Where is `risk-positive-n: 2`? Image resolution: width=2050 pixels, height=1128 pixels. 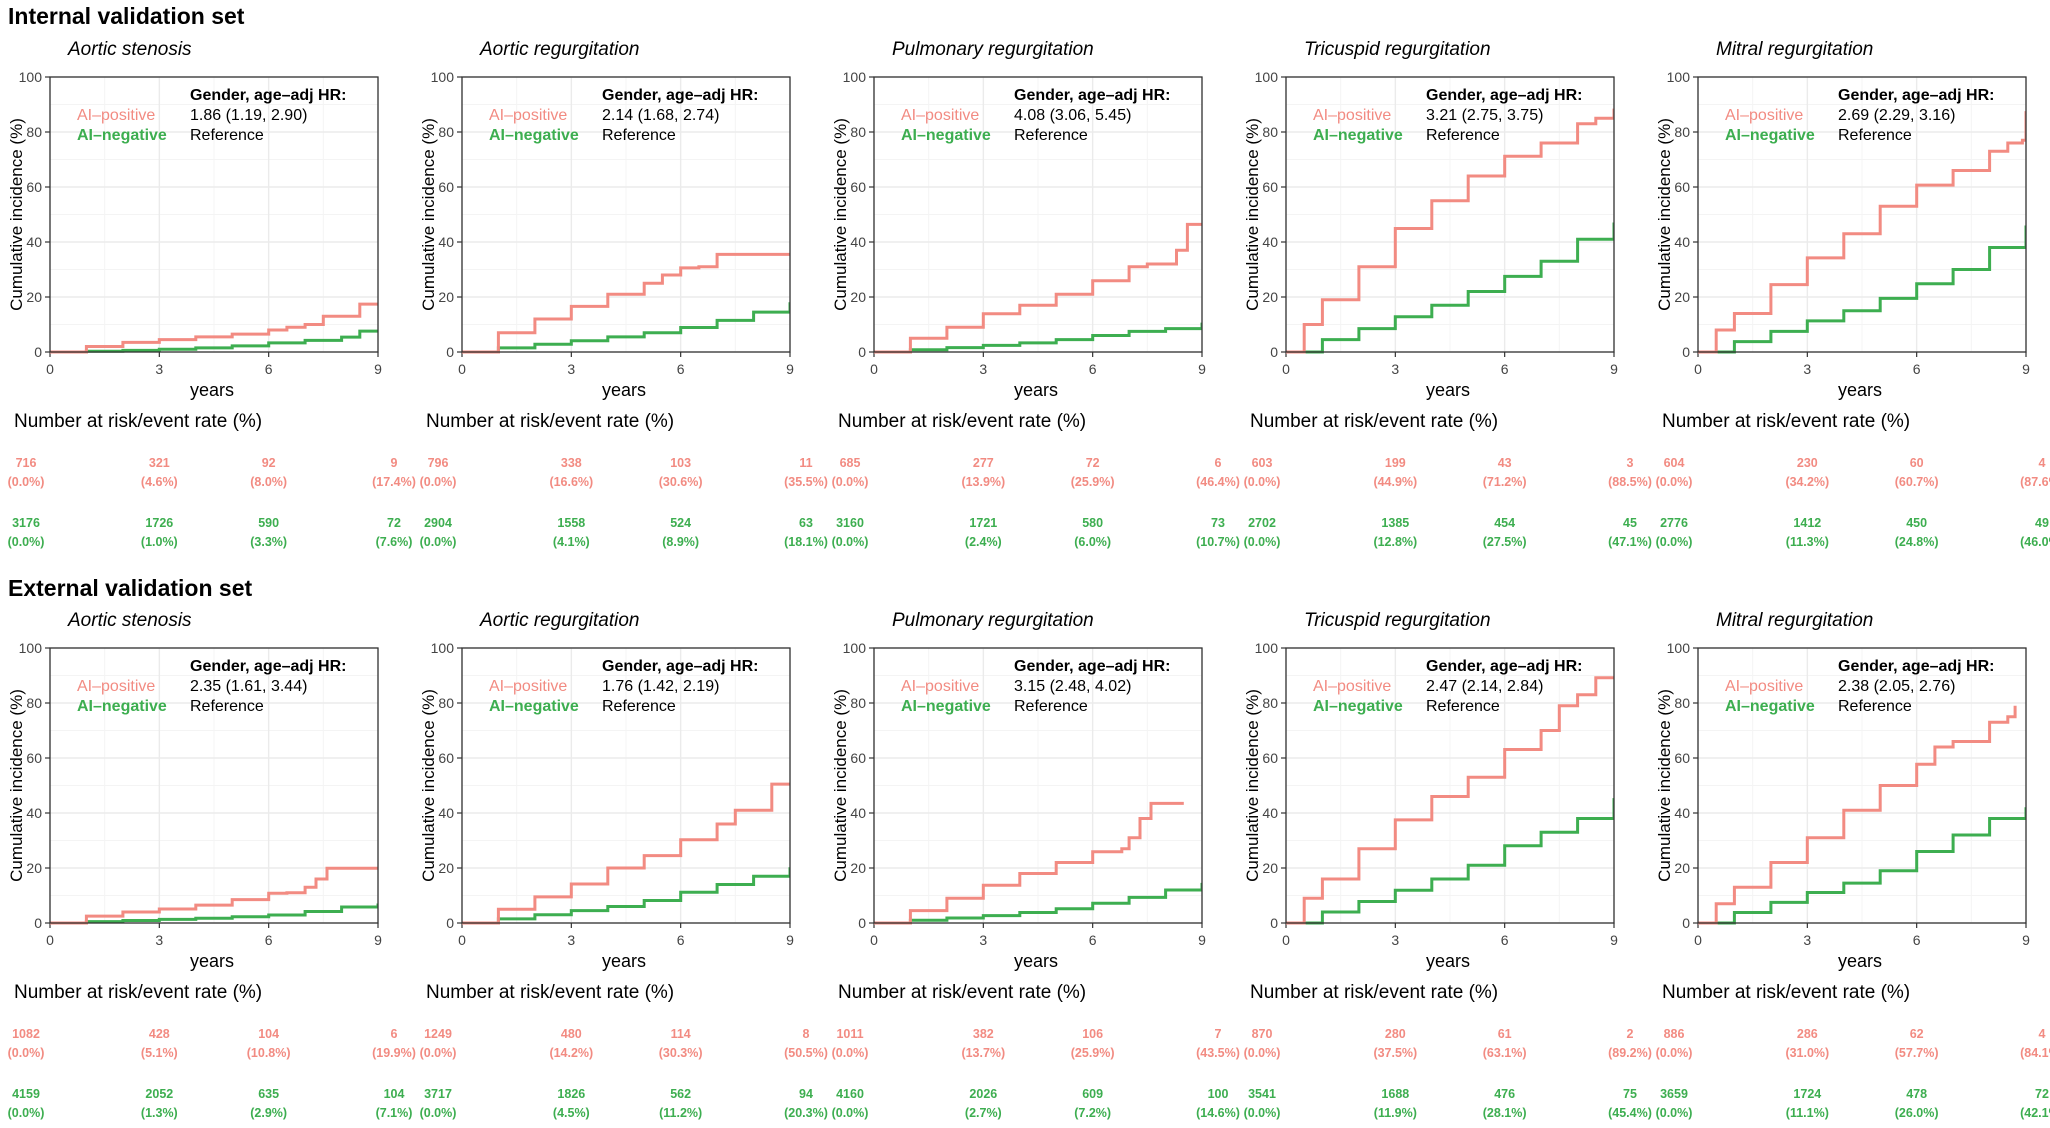
risk-positive-n: 2 is located at coordinates (1630, 1034).